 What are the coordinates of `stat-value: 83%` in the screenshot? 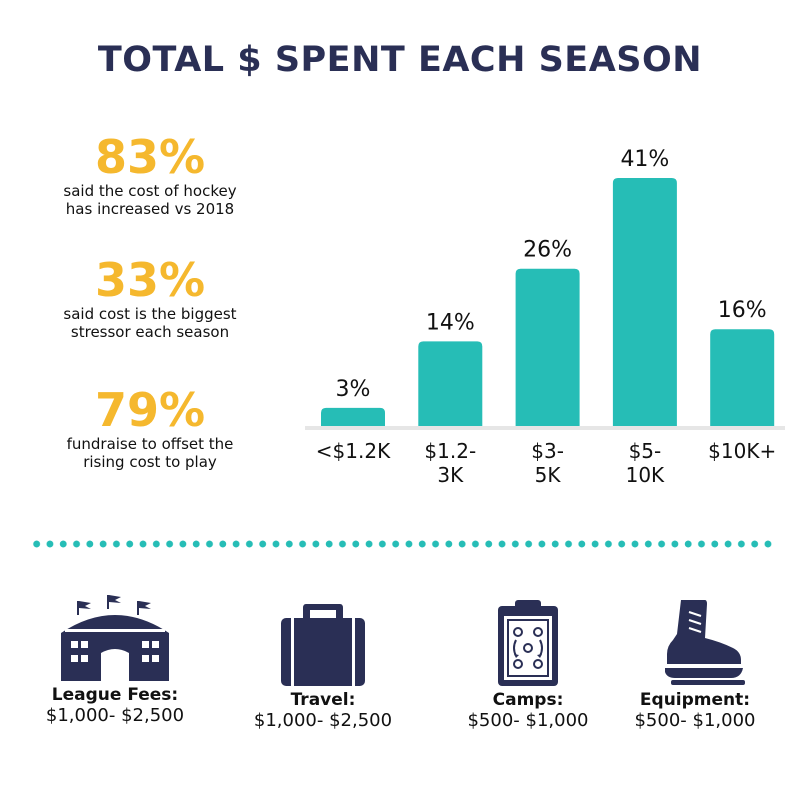 It's located at (150, 157).